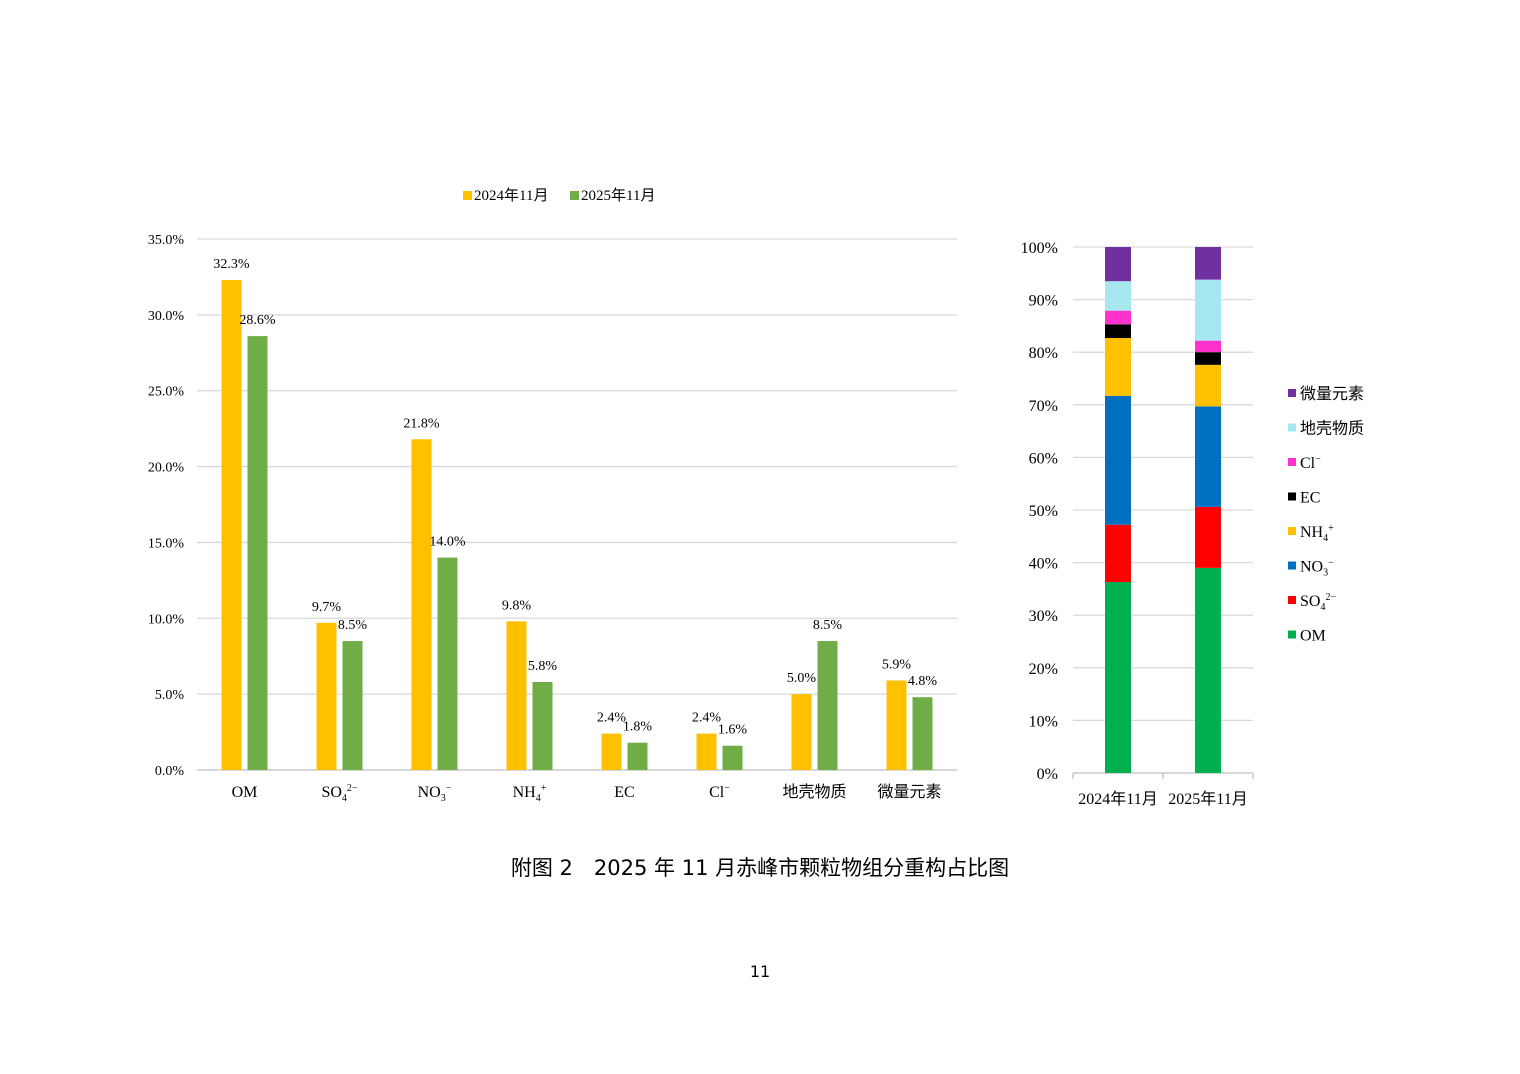 The width and height of the screenshot is (1520, 1074). Describe the element at coordinates (1325, 573) in the screenshot. I see `legend-label-subscript: 3` at that location.